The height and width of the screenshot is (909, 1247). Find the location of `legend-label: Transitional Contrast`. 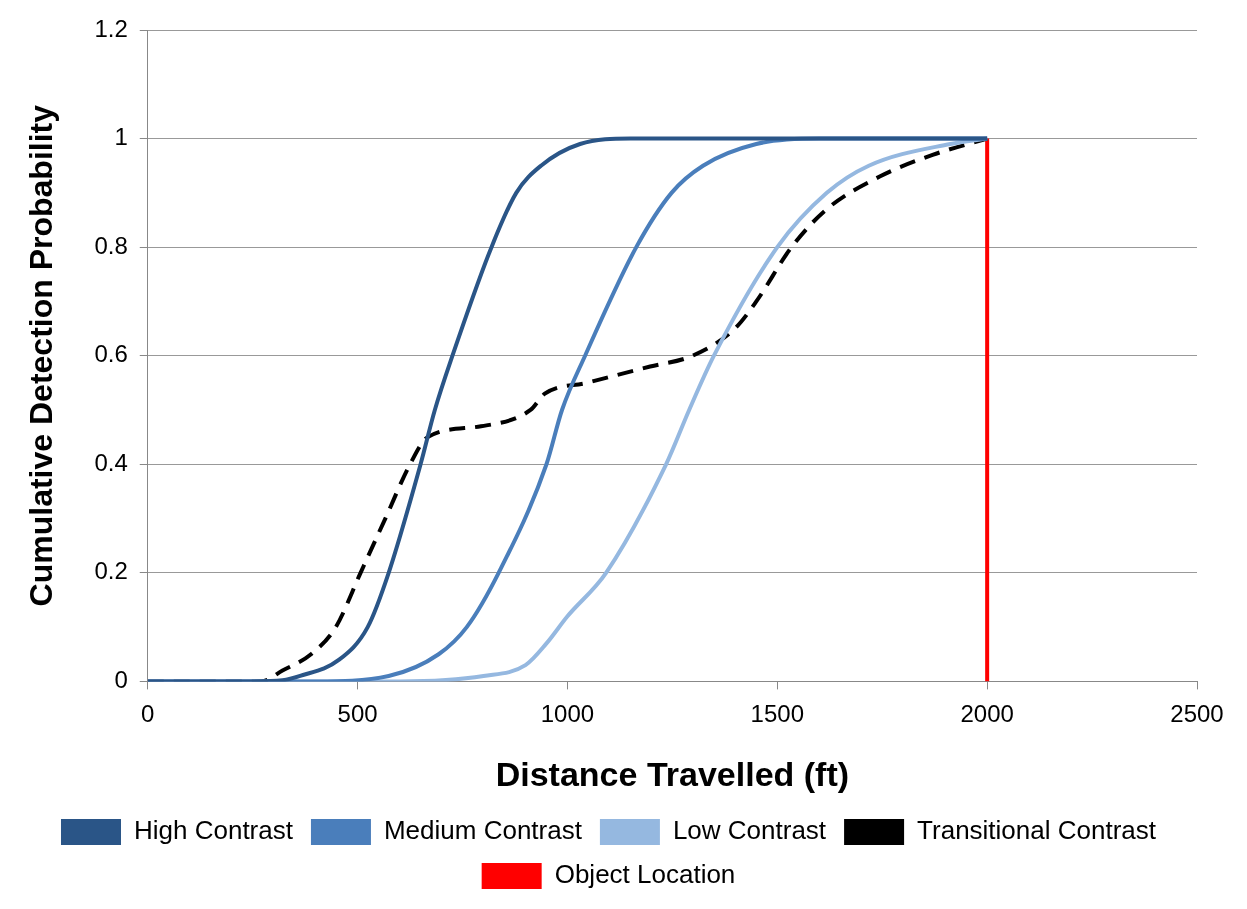

legend-label: Transitional Contrast is located at coordinates (1037, 830).